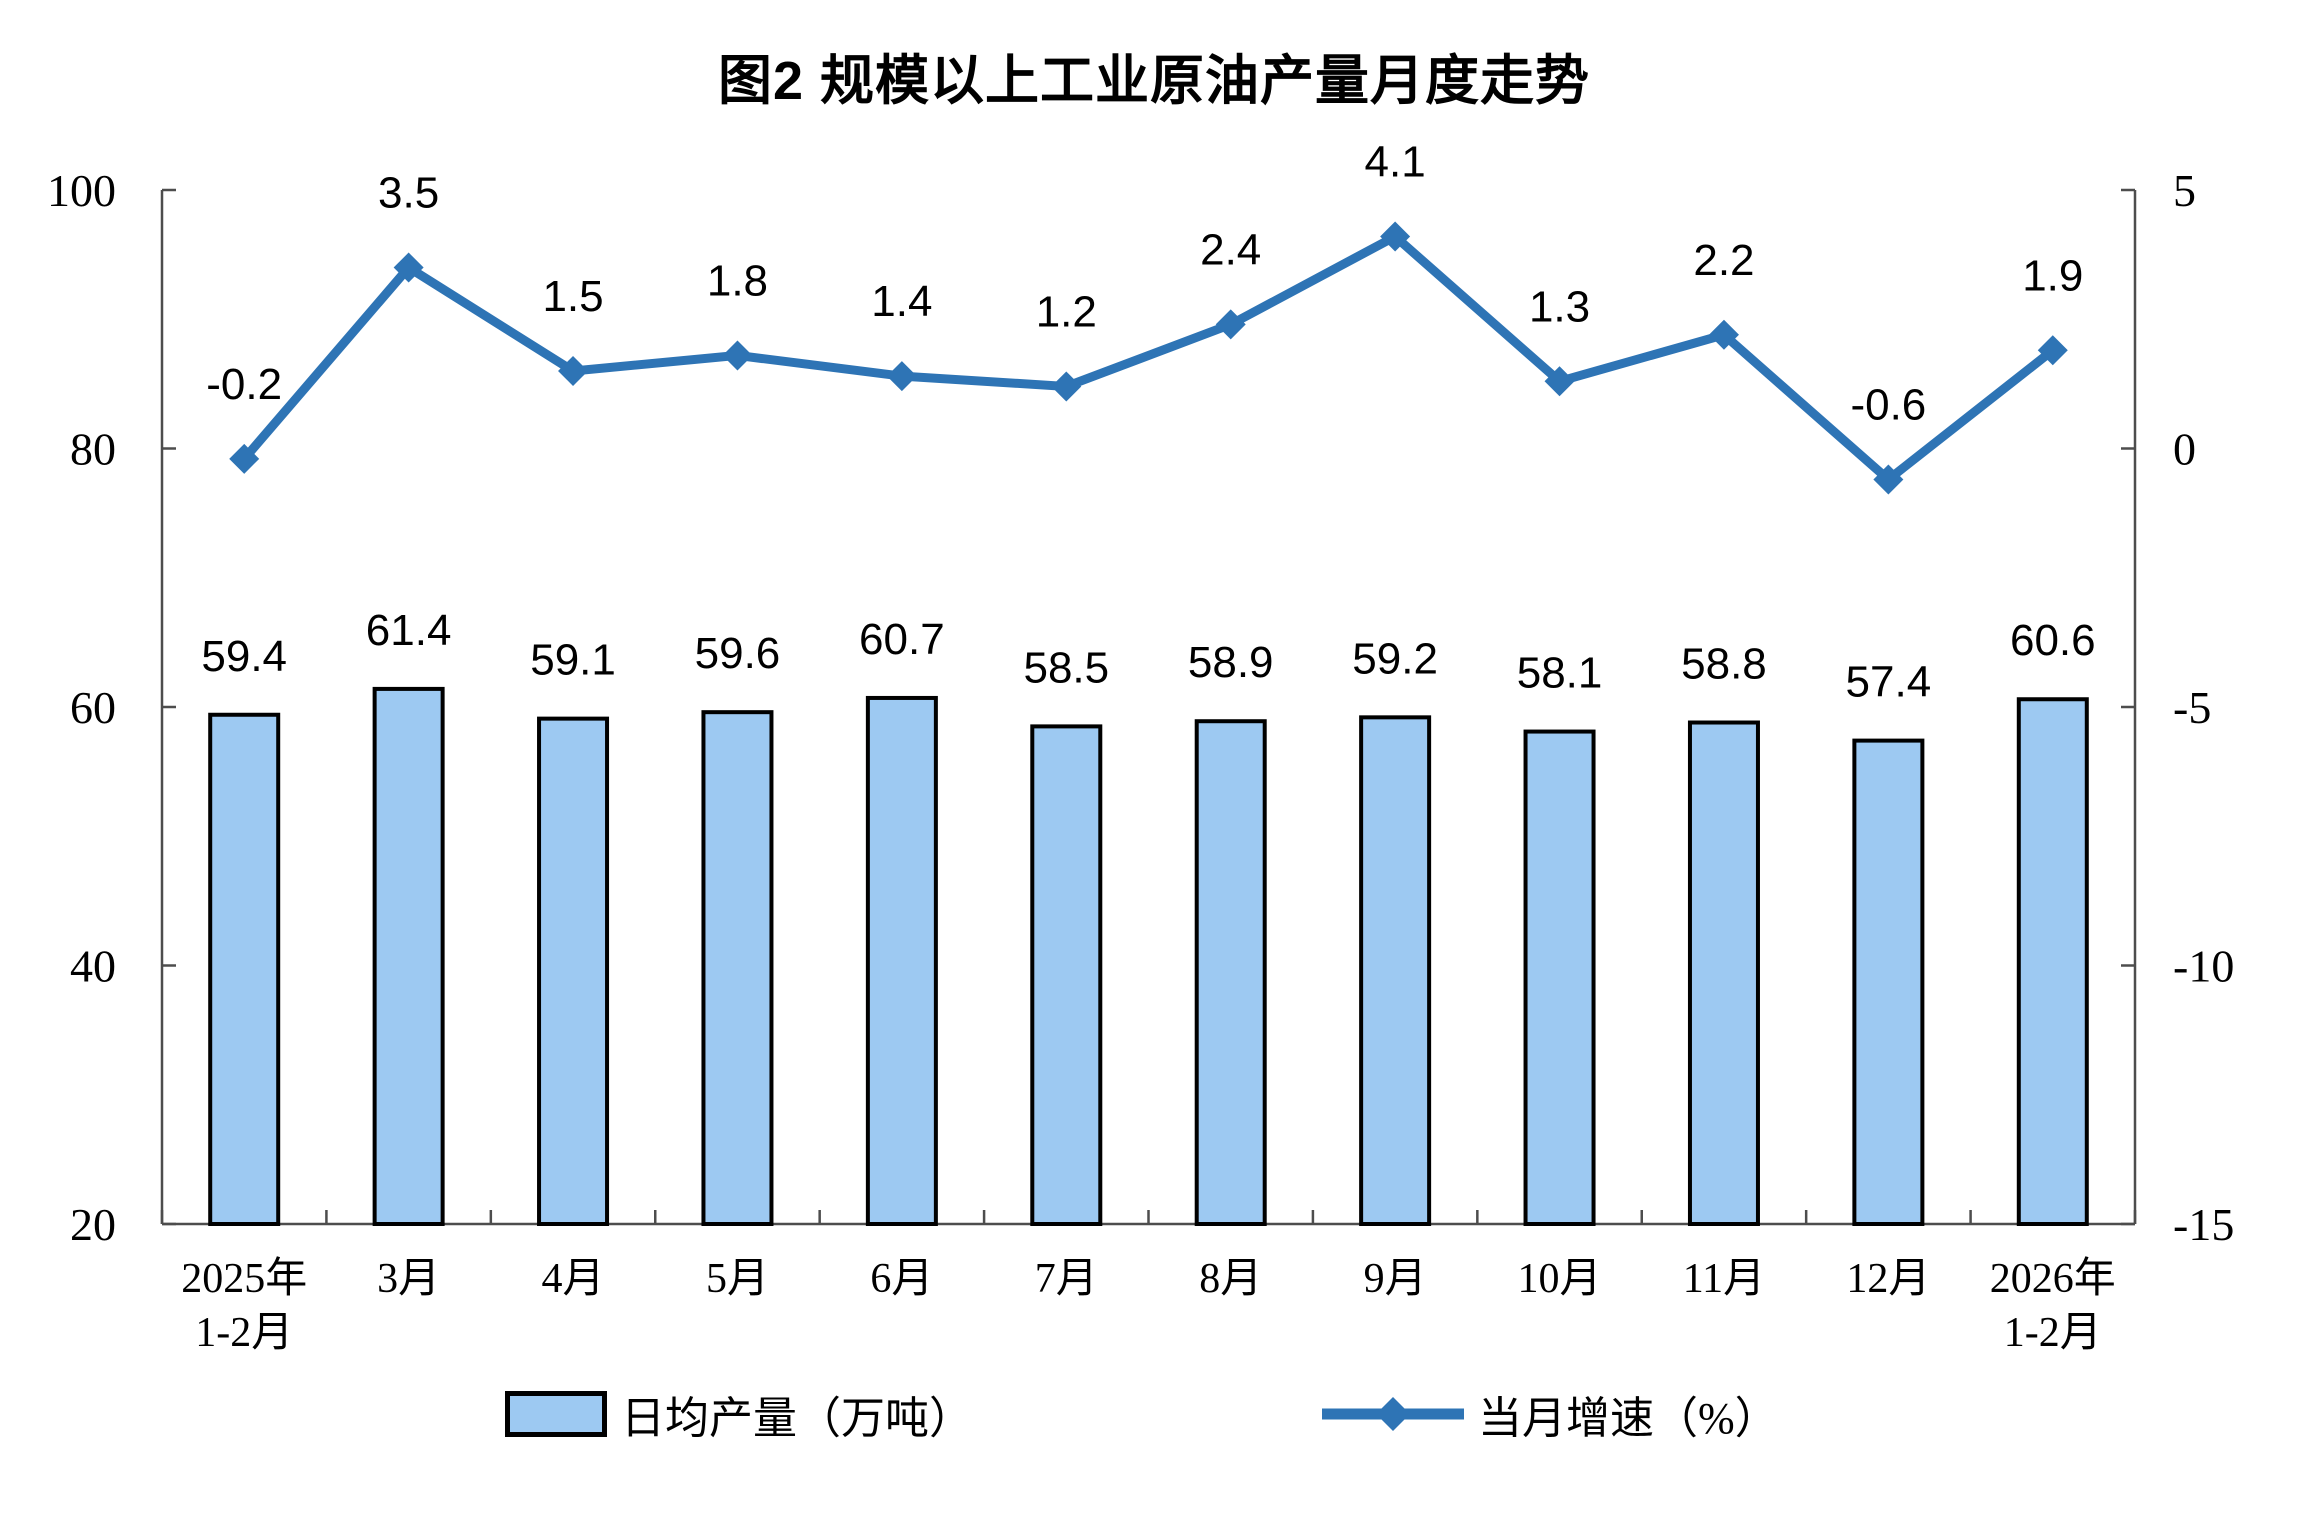  Describe the element at coordinates (408, 193) in the screenshot. I see `line-value-label: 3.5` at that location.